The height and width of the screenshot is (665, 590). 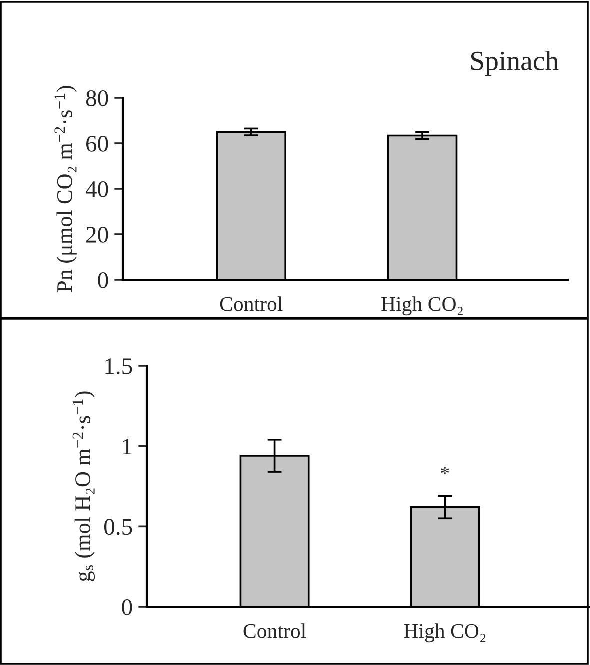 What do you see at coordinates (119, 366) in the screenshot?
I see `y-tick-label: 1.5` at bounding box center [119, 366].